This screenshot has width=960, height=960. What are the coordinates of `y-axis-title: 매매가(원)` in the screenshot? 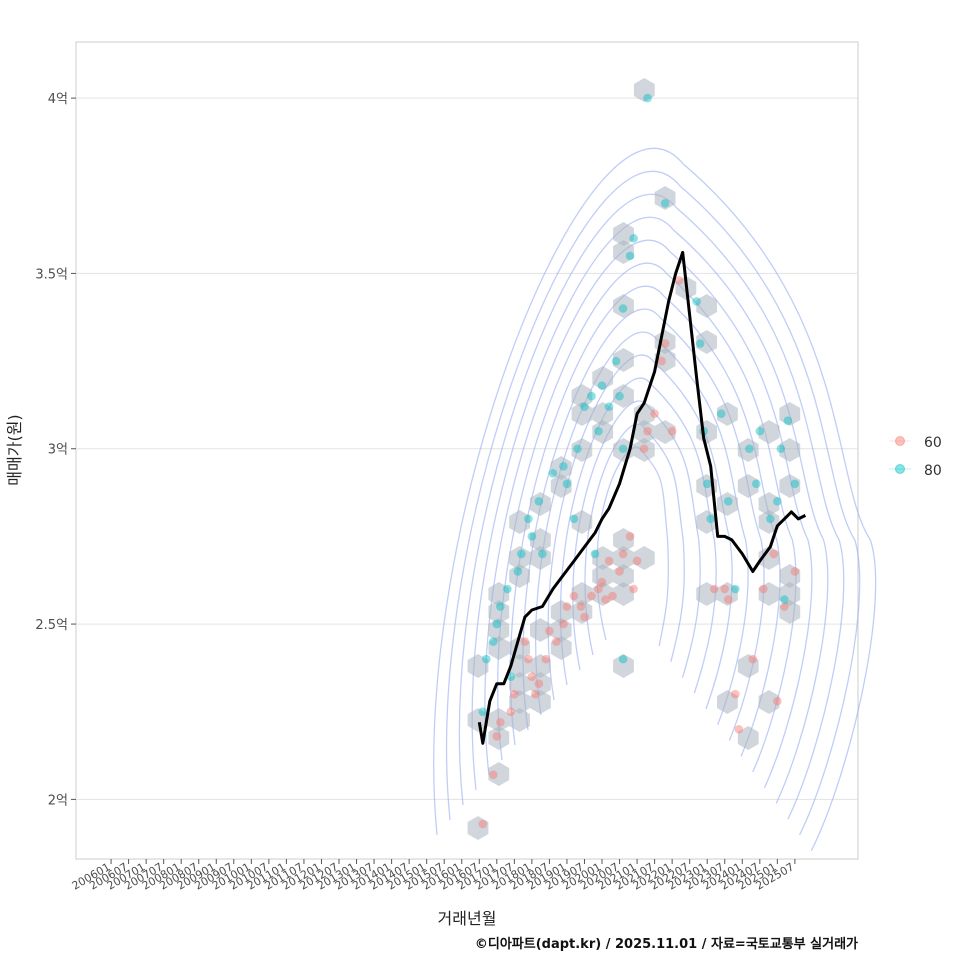 It's located at (14, 449).